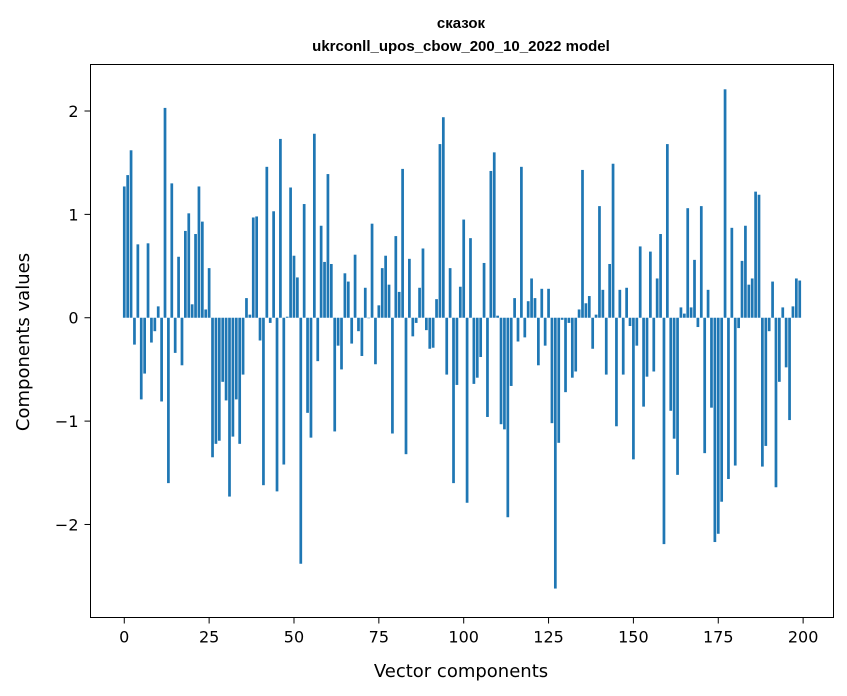 The image size is (847, 696). What do you see at coordinates (548, 637) in the screenshot?
I see `x-tick-label-125: 125` at bounding box center [548, 637].